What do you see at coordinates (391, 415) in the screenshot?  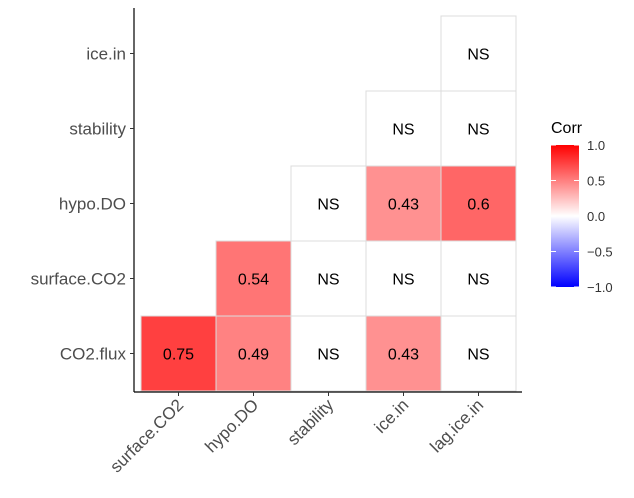 I see `x-tick-label: ice.in` at bounding box center [391, 415].